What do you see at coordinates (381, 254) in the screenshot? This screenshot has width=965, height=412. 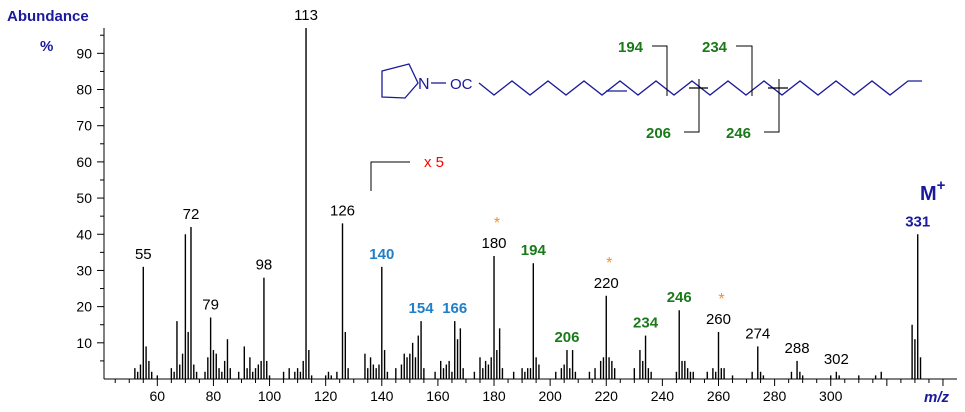 I see `peak-label: 140` at bounding box center [381, 254].